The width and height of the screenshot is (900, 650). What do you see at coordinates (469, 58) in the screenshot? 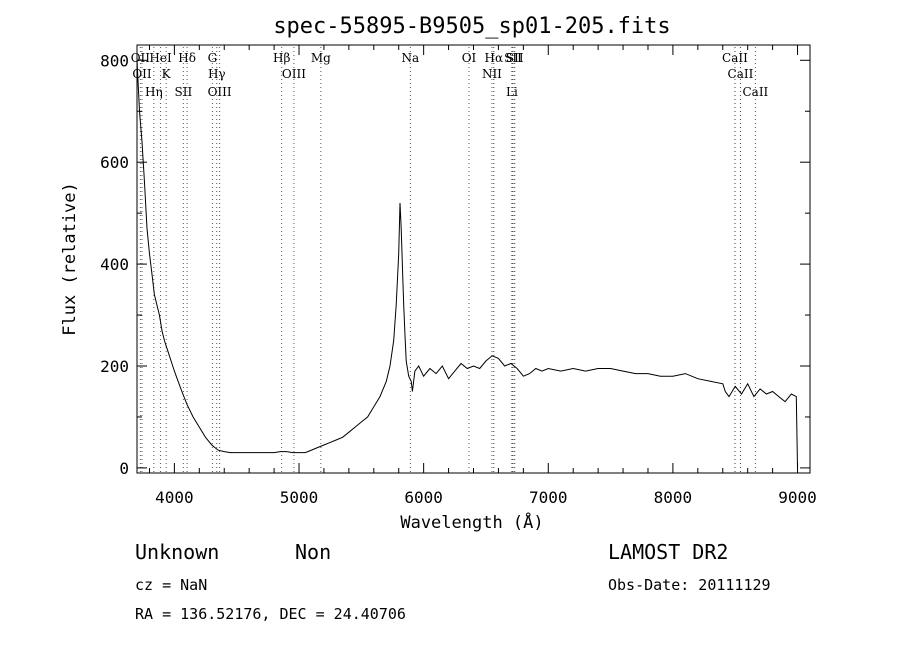
I see `line-label-oi: OI` at bounding box center [469, 58].